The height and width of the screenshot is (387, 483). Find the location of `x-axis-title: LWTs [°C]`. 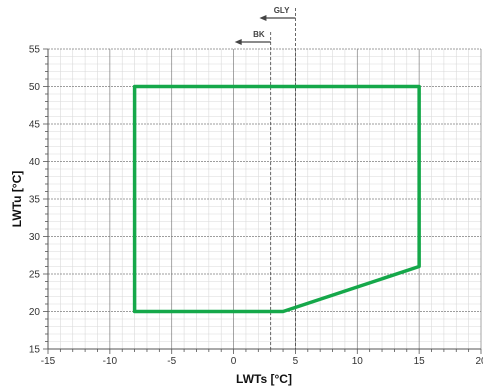

x-axis-title: LWTs [°C] is located at coordinates (264, 379).